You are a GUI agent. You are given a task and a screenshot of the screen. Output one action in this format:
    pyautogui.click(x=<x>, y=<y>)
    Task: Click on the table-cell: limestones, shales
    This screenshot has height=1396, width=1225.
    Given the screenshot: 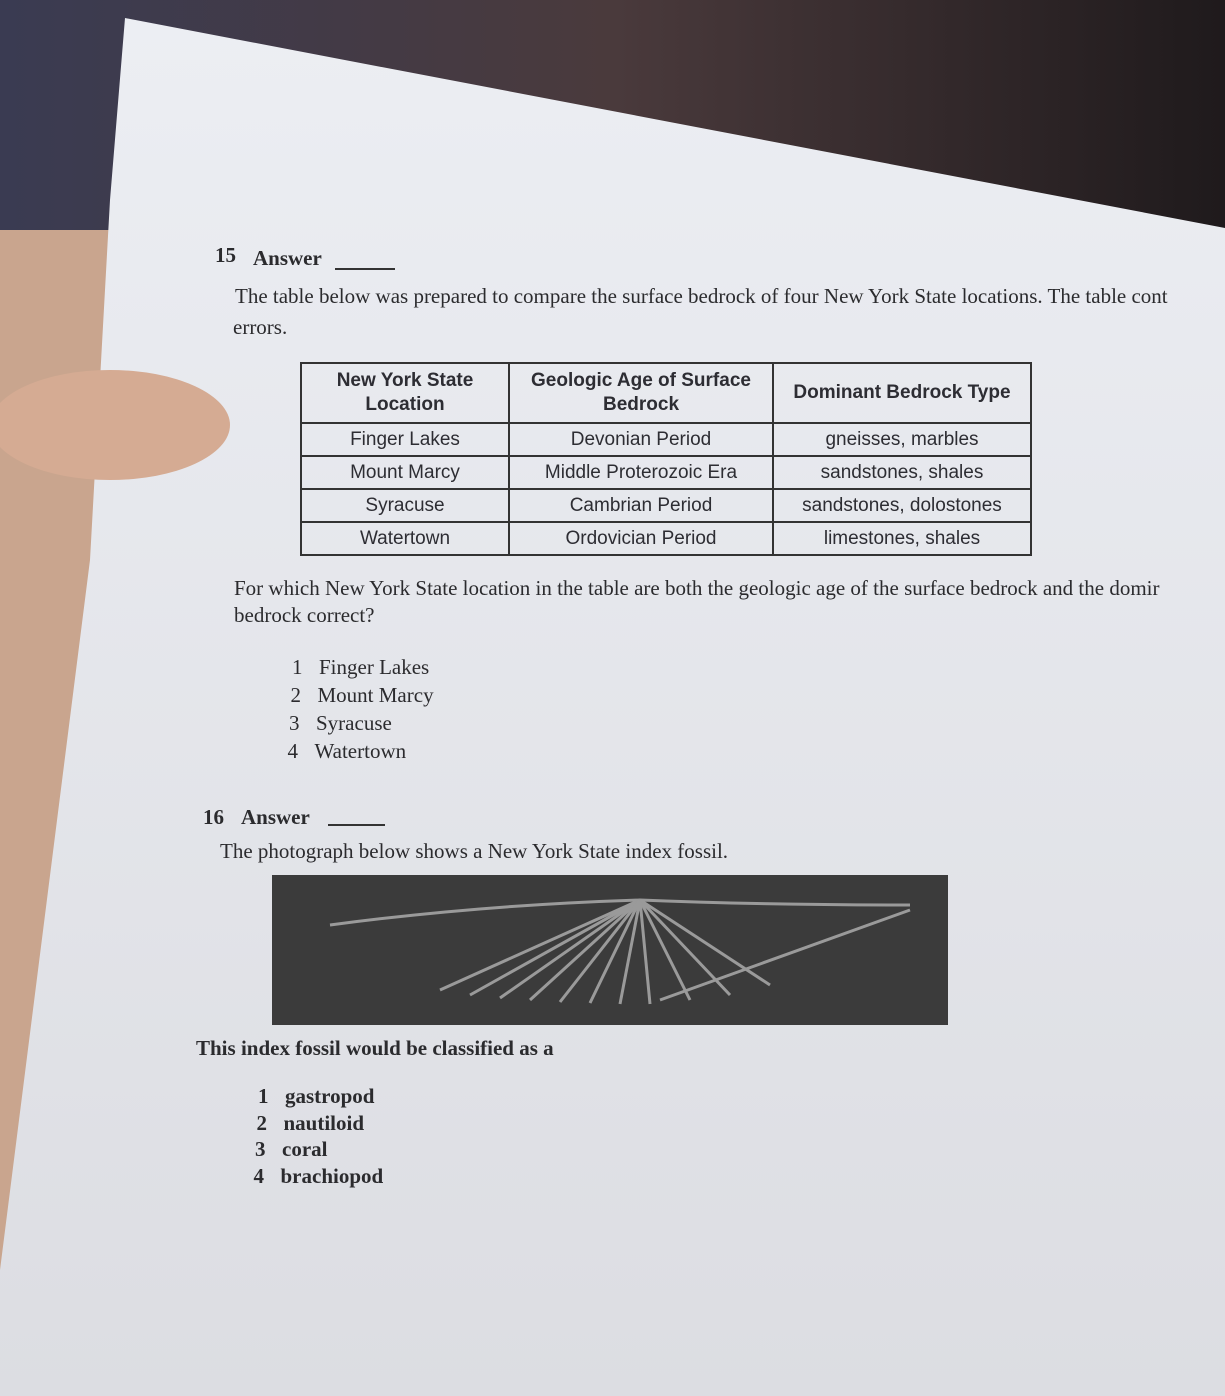 What is the action you would take?
    pyautogui.click(x=902, y=538)
    